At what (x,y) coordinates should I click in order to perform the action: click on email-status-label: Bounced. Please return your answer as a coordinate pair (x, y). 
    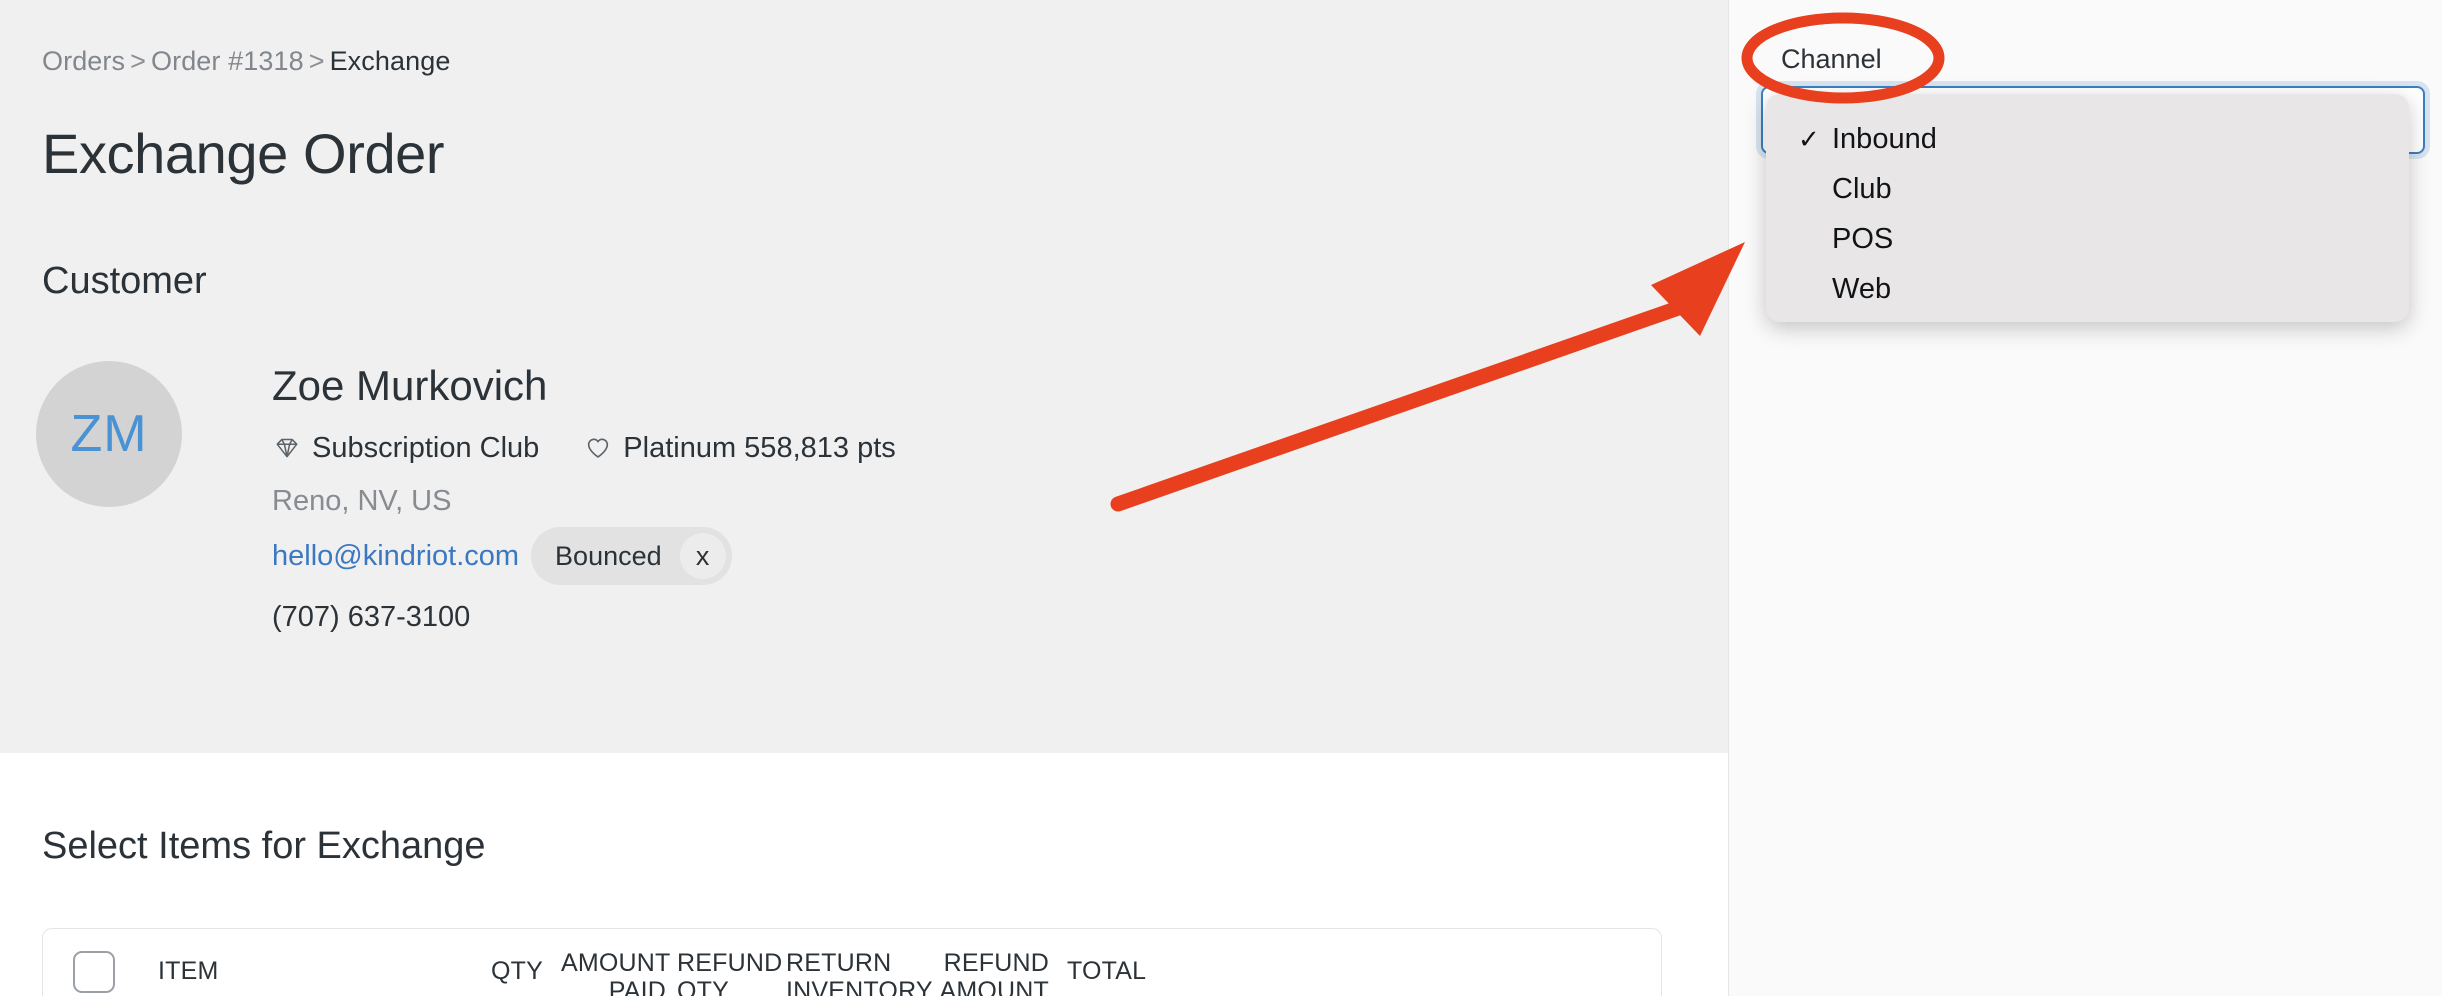
    Looking at the image, I should click on (608, 555).